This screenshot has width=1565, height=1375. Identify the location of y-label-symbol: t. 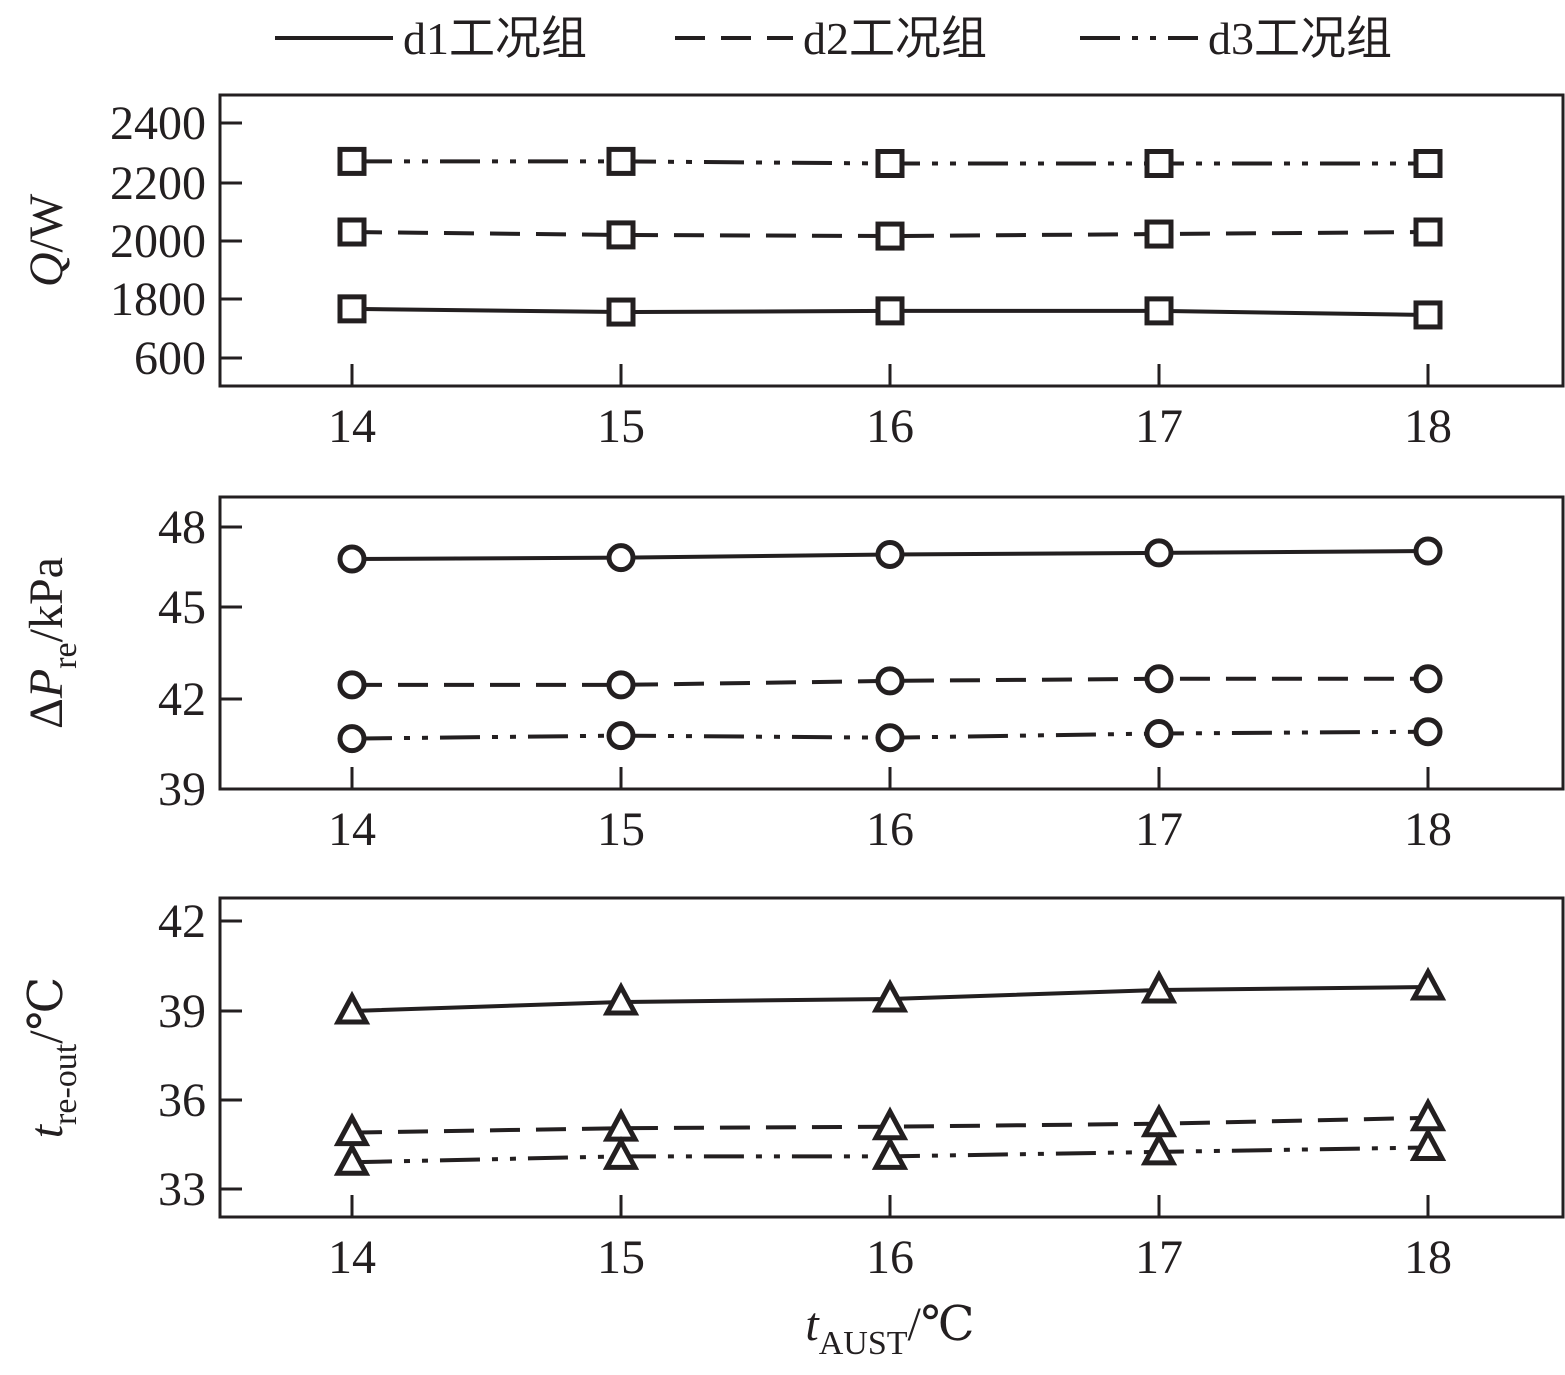
(46, 1130).